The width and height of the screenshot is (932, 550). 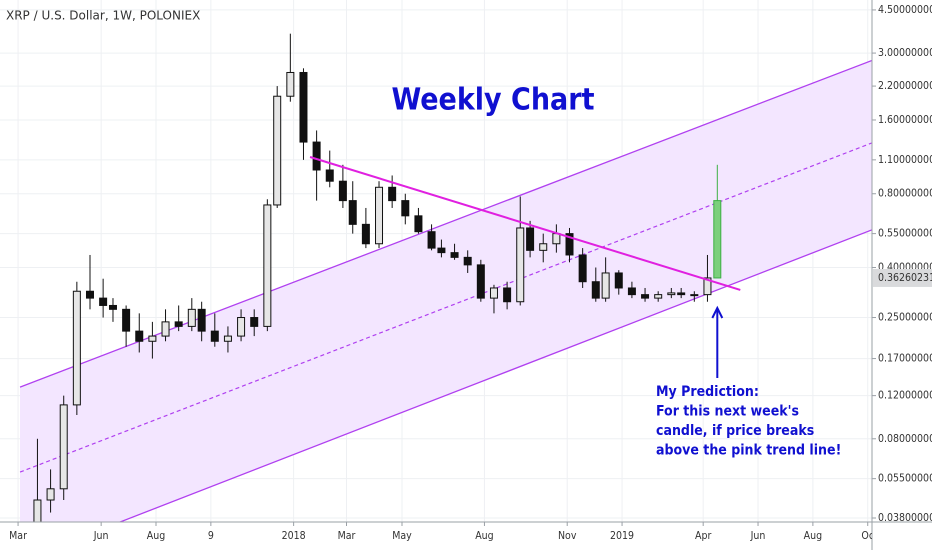 I want to click on y-tick-label: 0.80000000, so click(x=905, y=194).